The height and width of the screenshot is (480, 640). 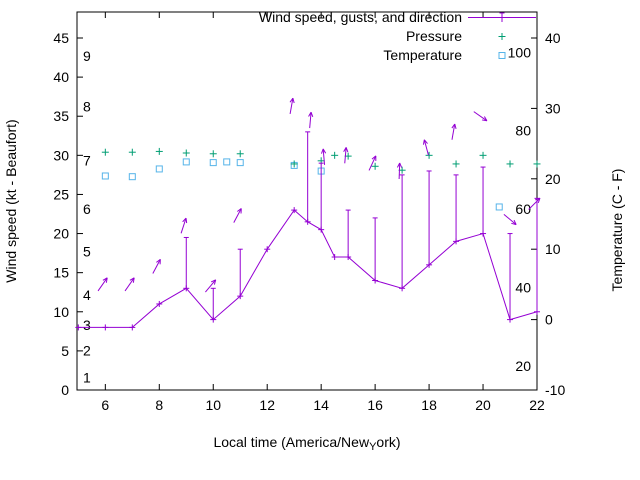 What do you see at coordinates (267, 405) in the screenshot?
I see `x-tick-label: 12` at bounding box center [267, 405].